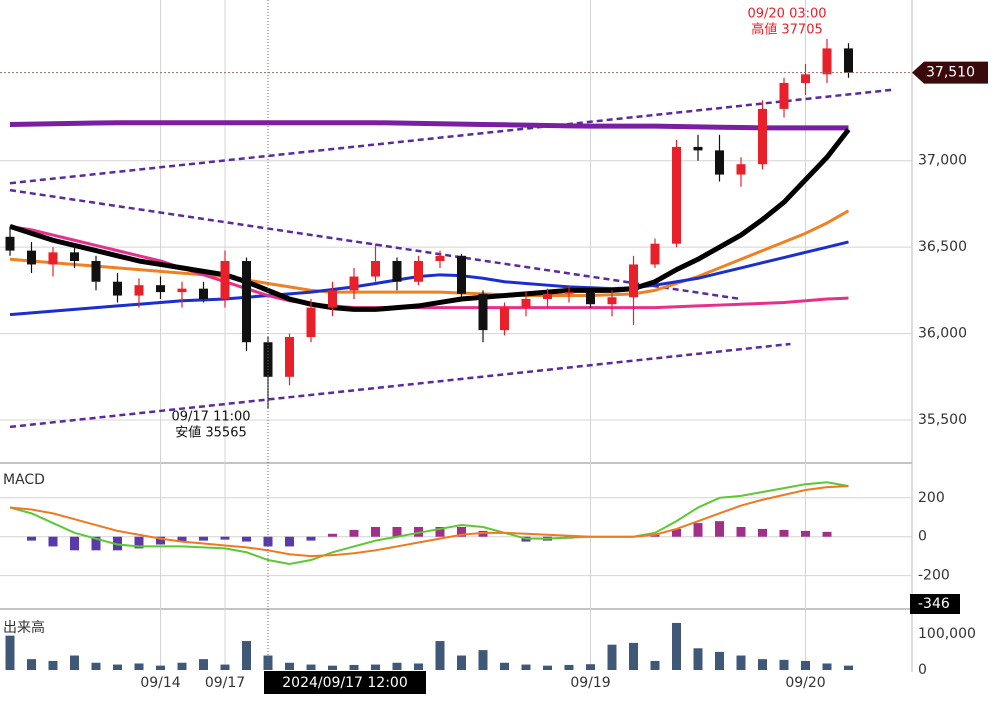 The image size is (996, 706). Describe the element at coordinates (24, 480) in the screenshot. I see `panel-title: MACD` at that location.